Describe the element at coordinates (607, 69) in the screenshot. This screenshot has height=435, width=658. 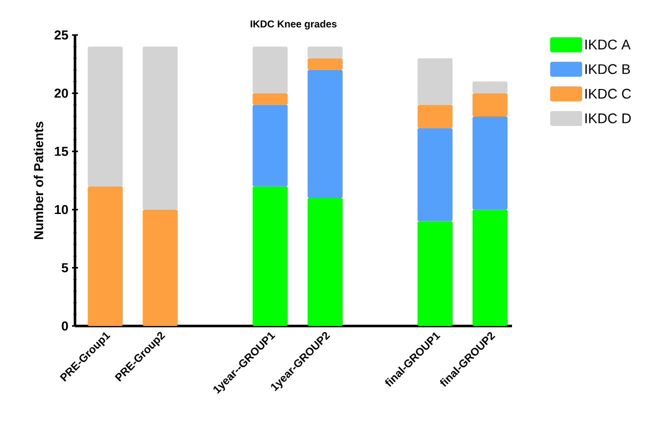
I see `legend-label: IKDC B` at that location.